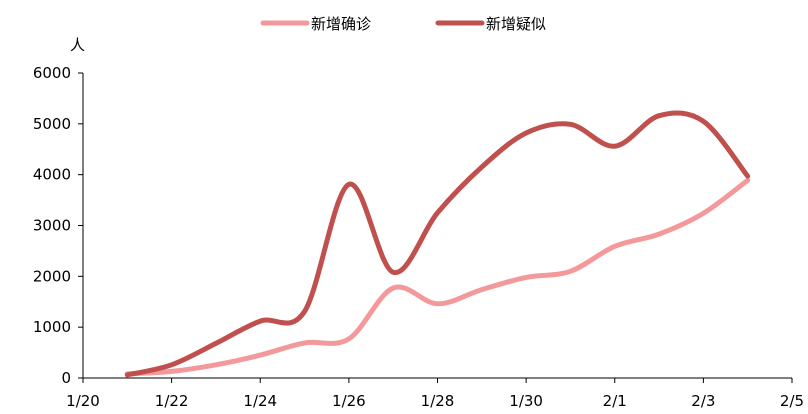  I want to click on y-tick-label: 5000, so click(52, 124).